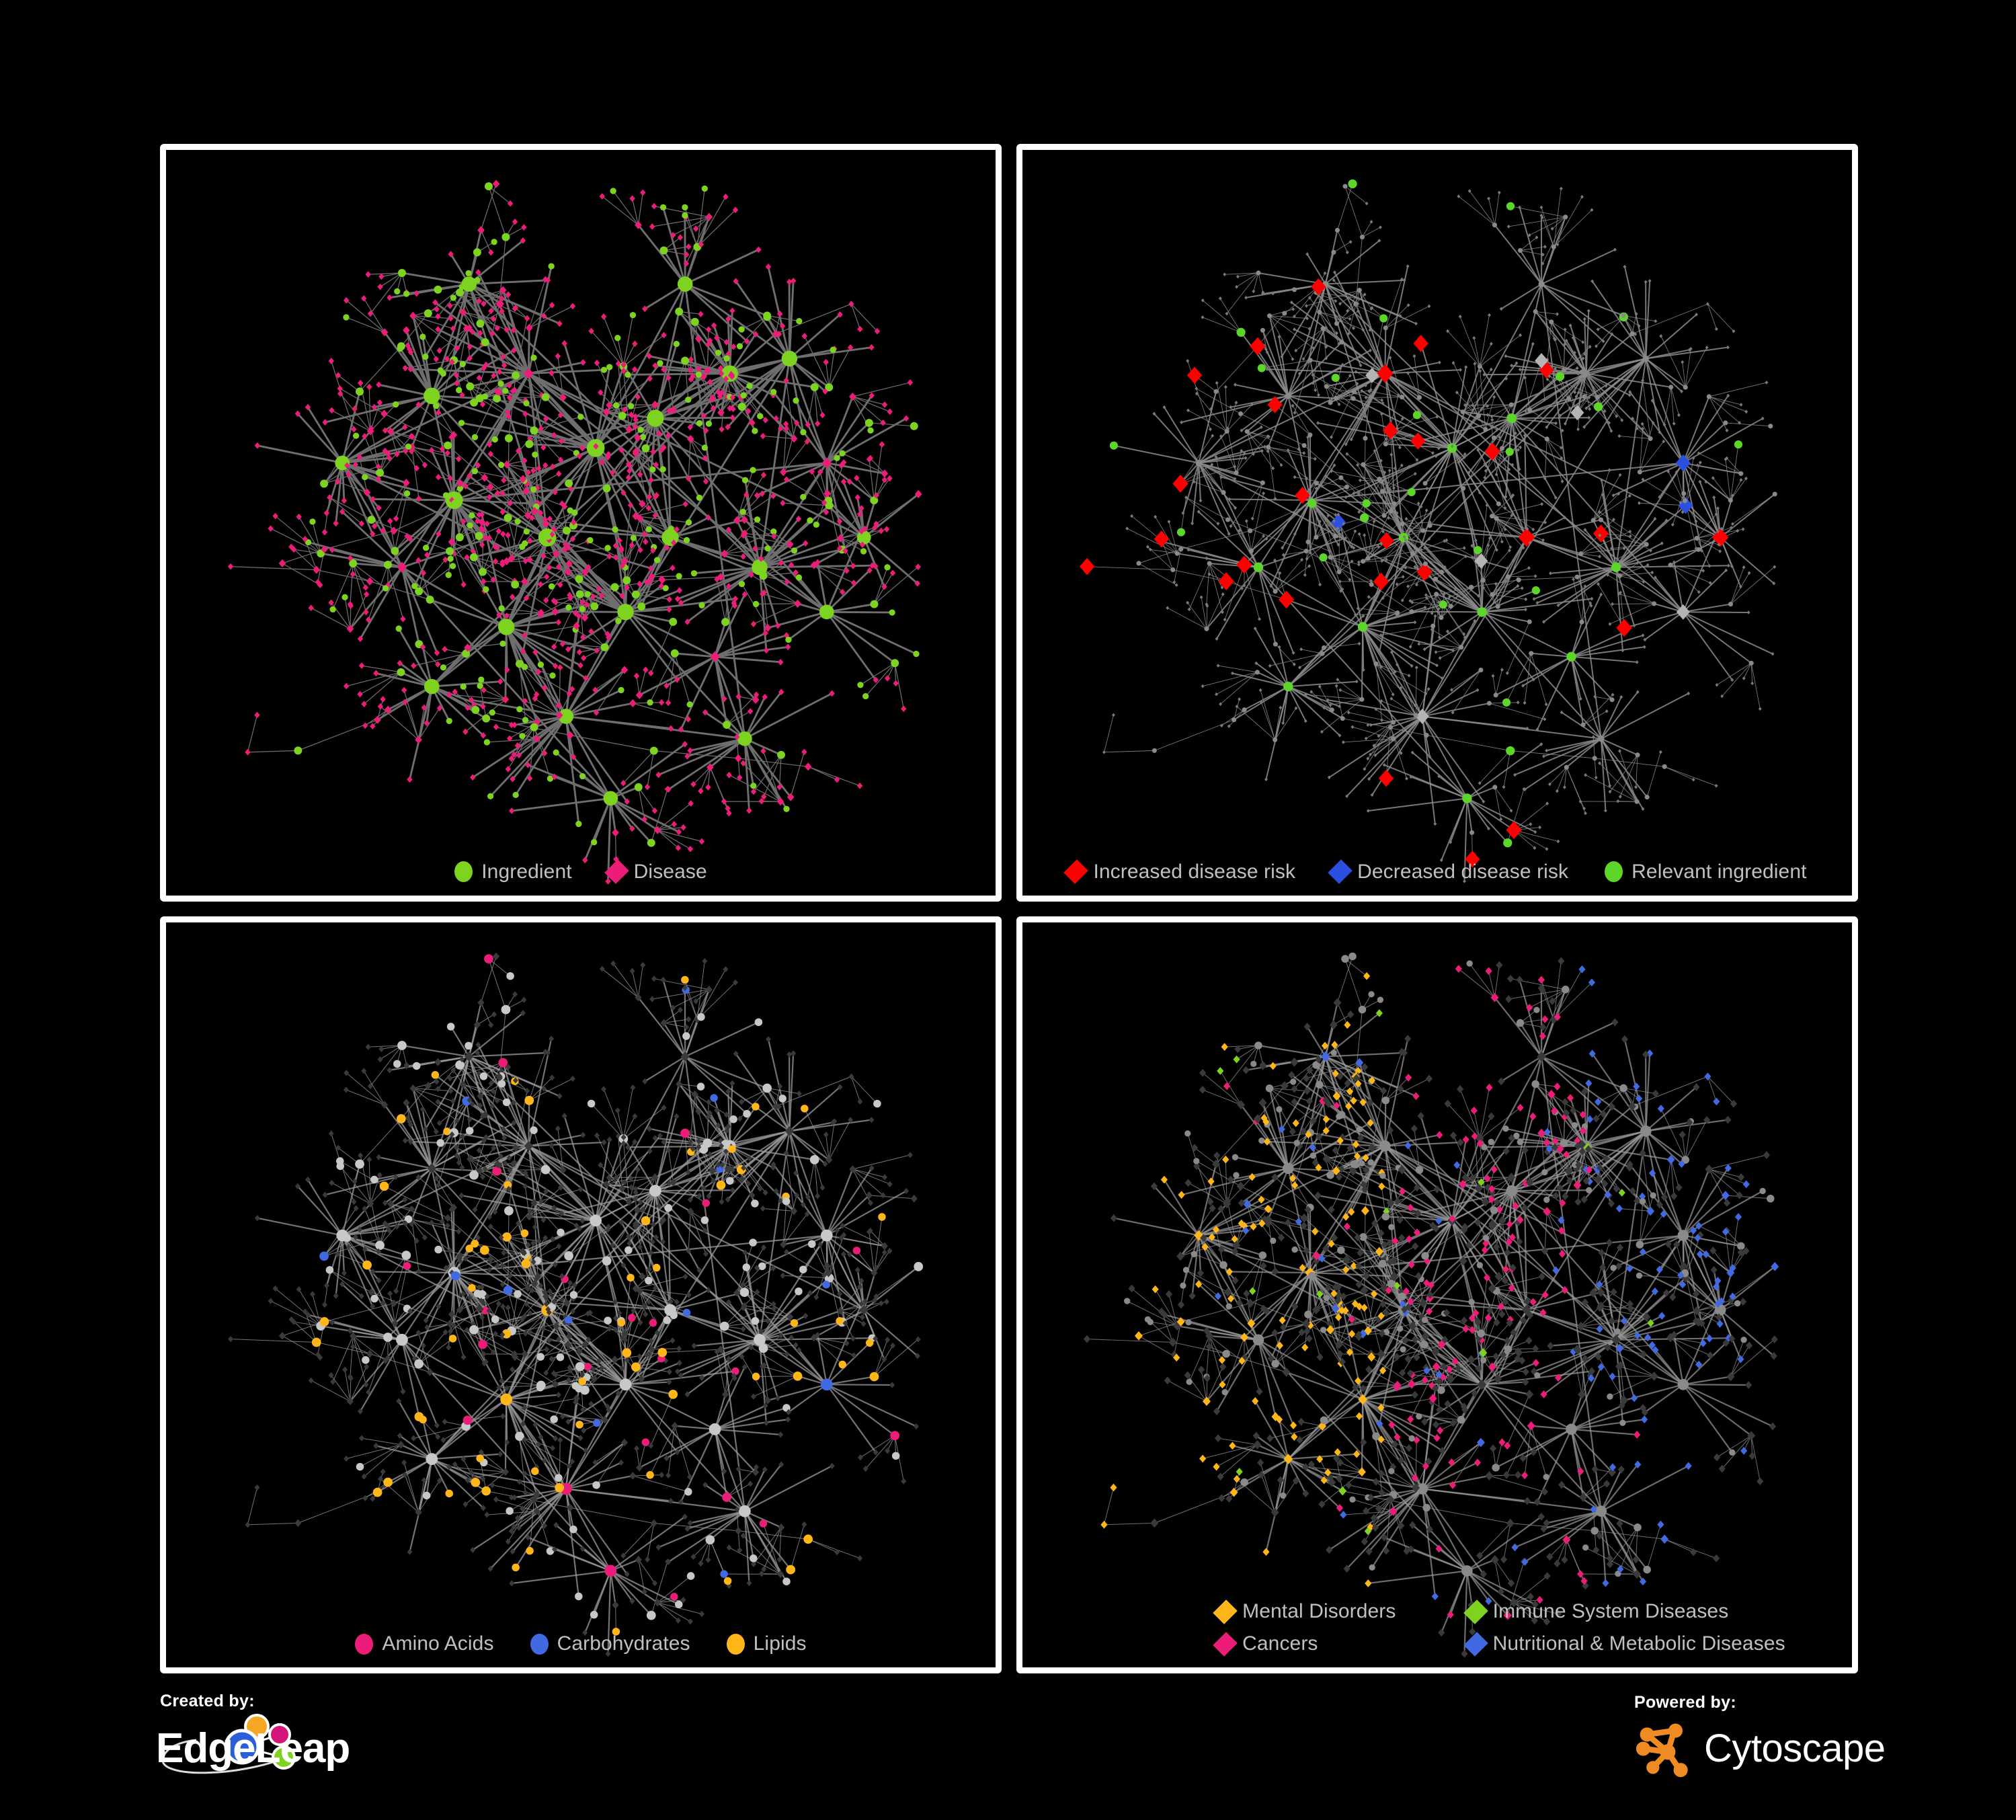  What do you see at coordinates (623, 1643) in the screenshot?
I see `legend-label: Carbohydrates` at bounding box center [623, 1643].